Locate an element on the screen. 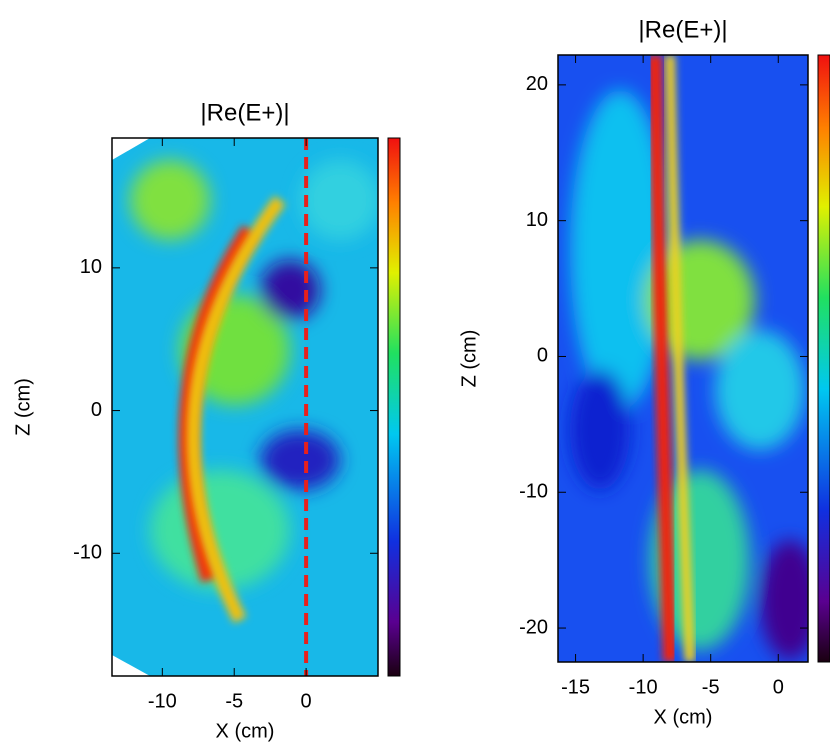 This screenshot has height=749, width=830. y-tick-label: 20 is located at coordinates (537, 84).